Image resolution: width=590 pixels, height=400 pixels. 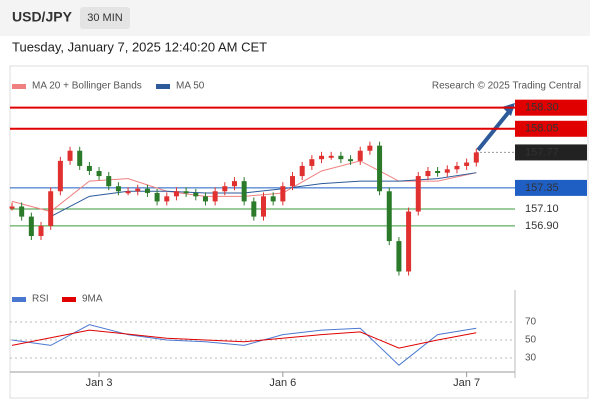 What do you see at coordinates (99, 383) in the screenshot?
I see `x-tick-label: Jan 3` at bounding box center [99, 383].